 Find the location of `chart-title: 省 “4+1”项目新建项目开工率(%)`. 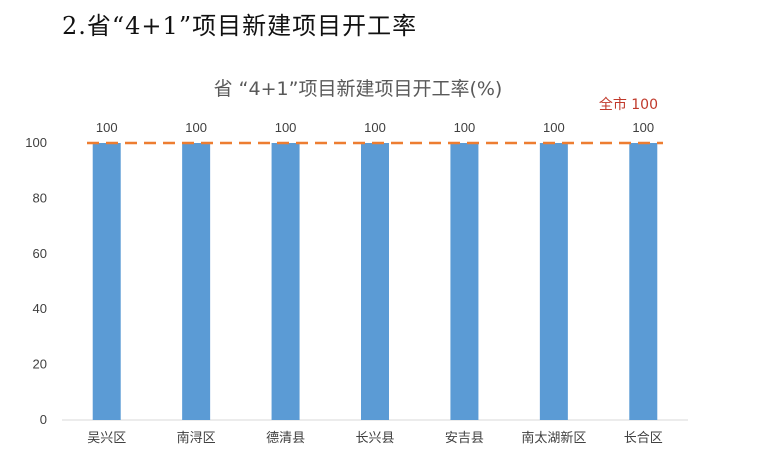

chart-title: 省 “4+1”项目新建项目开工率(%) is located at coordinates (358, 89).